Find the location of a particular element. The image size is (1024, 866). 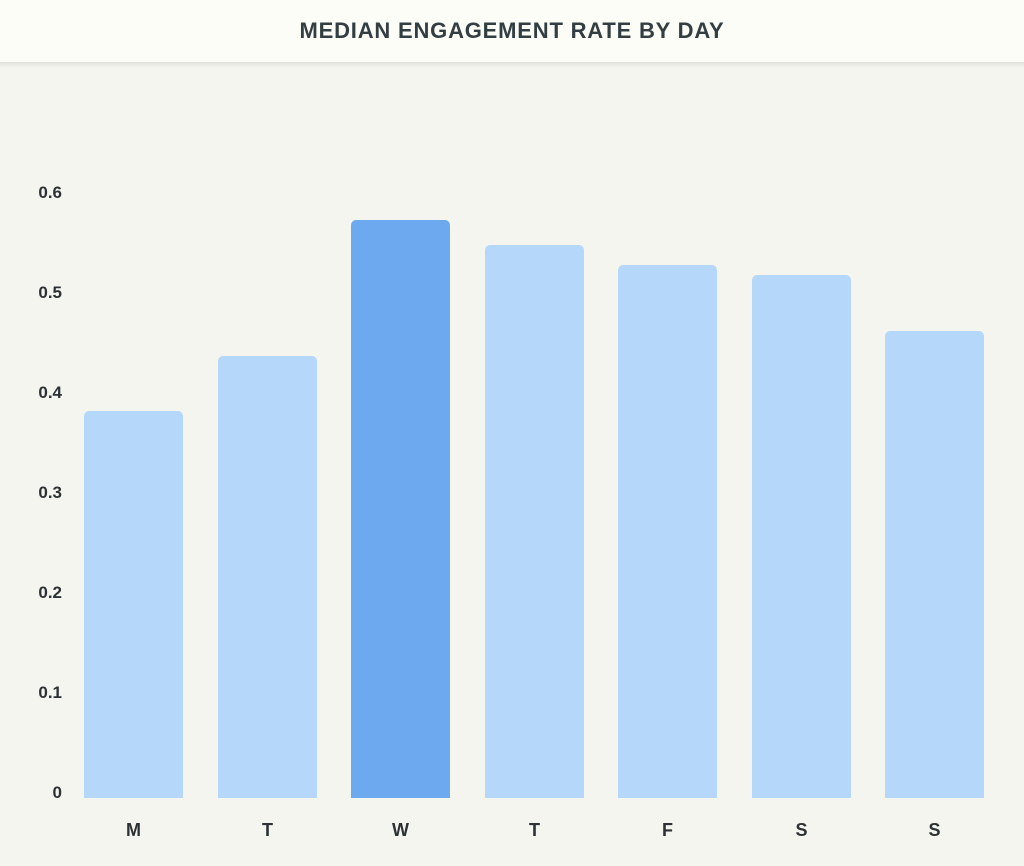

x-axis-label: M is located at coordinates (133, 830).